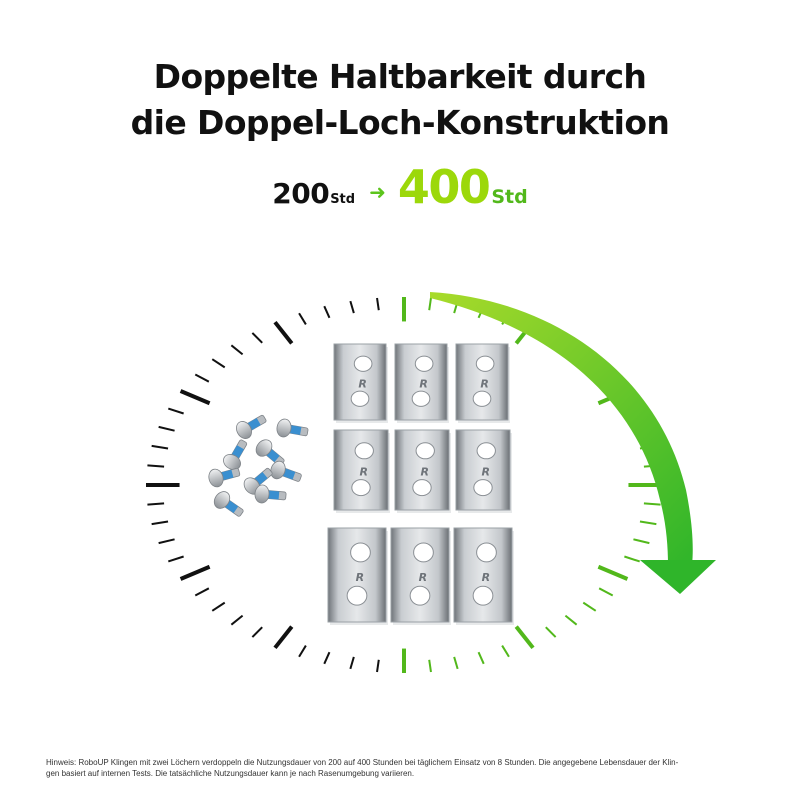 This screenshot has height=800, width=800. Describe the element at coordinates (444, 187) in the screenshot. I see `new-hours-value: 400` at that location.